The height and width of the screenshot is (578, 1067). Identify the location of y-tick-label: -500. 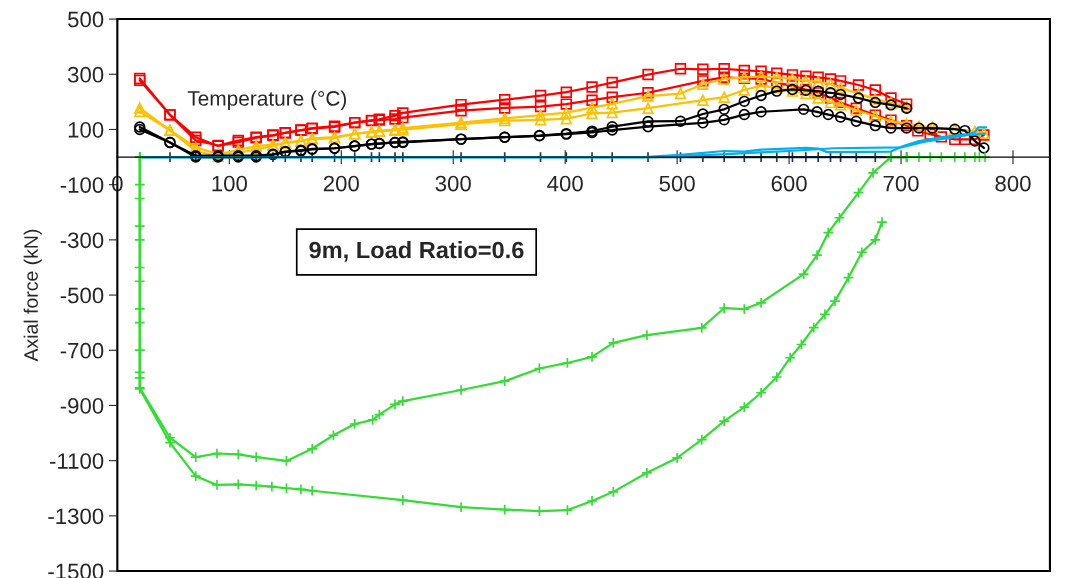
(82, 295).